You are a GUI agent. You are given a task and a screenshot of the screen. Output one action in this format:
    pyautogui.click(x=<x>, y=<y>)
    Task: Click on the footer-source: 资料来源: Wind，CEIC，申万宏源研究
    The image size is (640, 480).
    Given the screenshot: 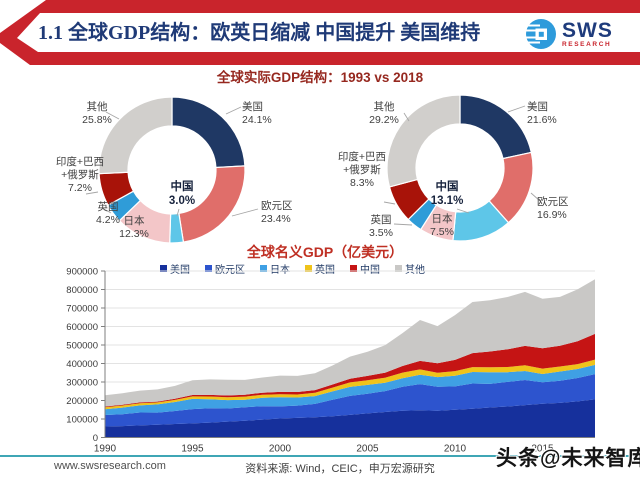 What is the action you would take?
    pyautogui.click(x=340, y=469)
    